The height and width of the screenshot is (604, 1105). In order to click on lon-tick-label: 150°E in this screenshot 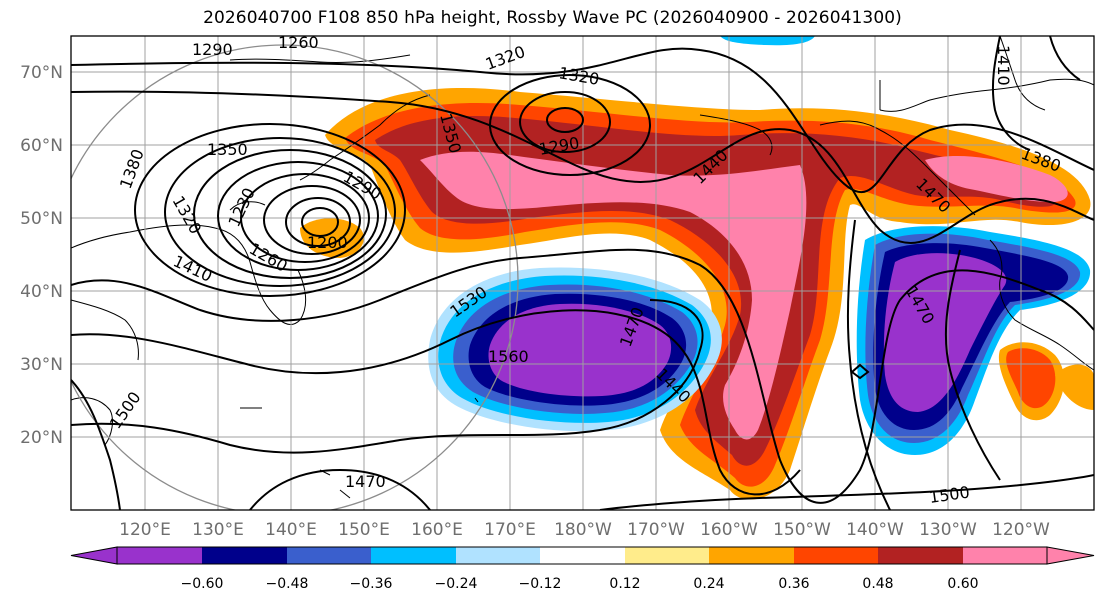, I will do `click(364, 530)`.